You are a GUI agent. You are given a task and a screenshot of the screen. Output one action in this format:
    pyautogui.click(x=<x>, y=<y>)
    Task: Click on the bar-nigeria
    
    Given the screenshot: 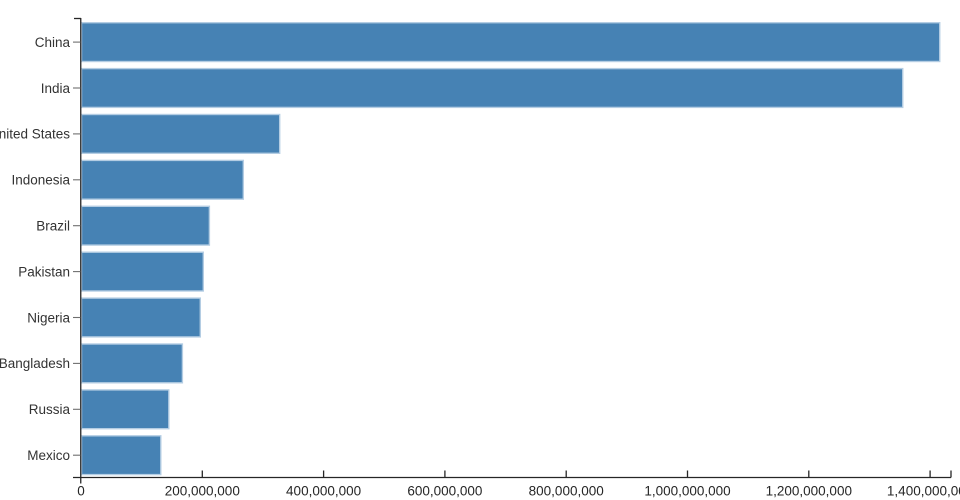 What is the action you would take?
    pyautogui.click(x=140, y=317)
    